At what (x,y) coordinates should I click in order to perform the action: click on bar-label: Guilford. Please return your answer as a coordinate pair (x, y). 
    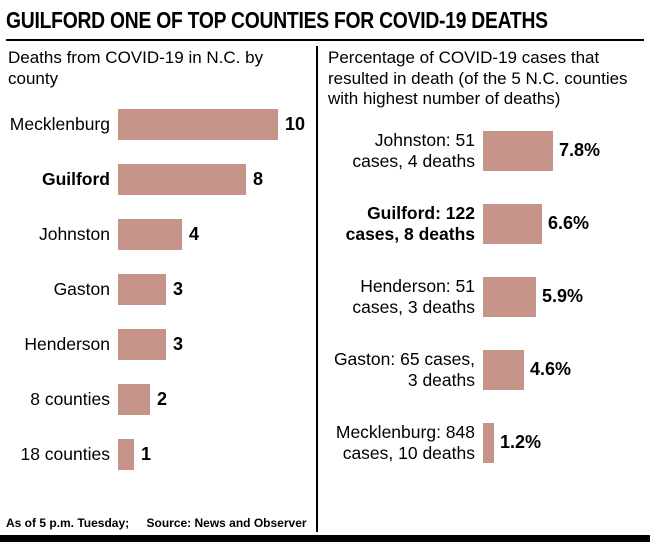
    Looking at the image, I should click on (75, 179).